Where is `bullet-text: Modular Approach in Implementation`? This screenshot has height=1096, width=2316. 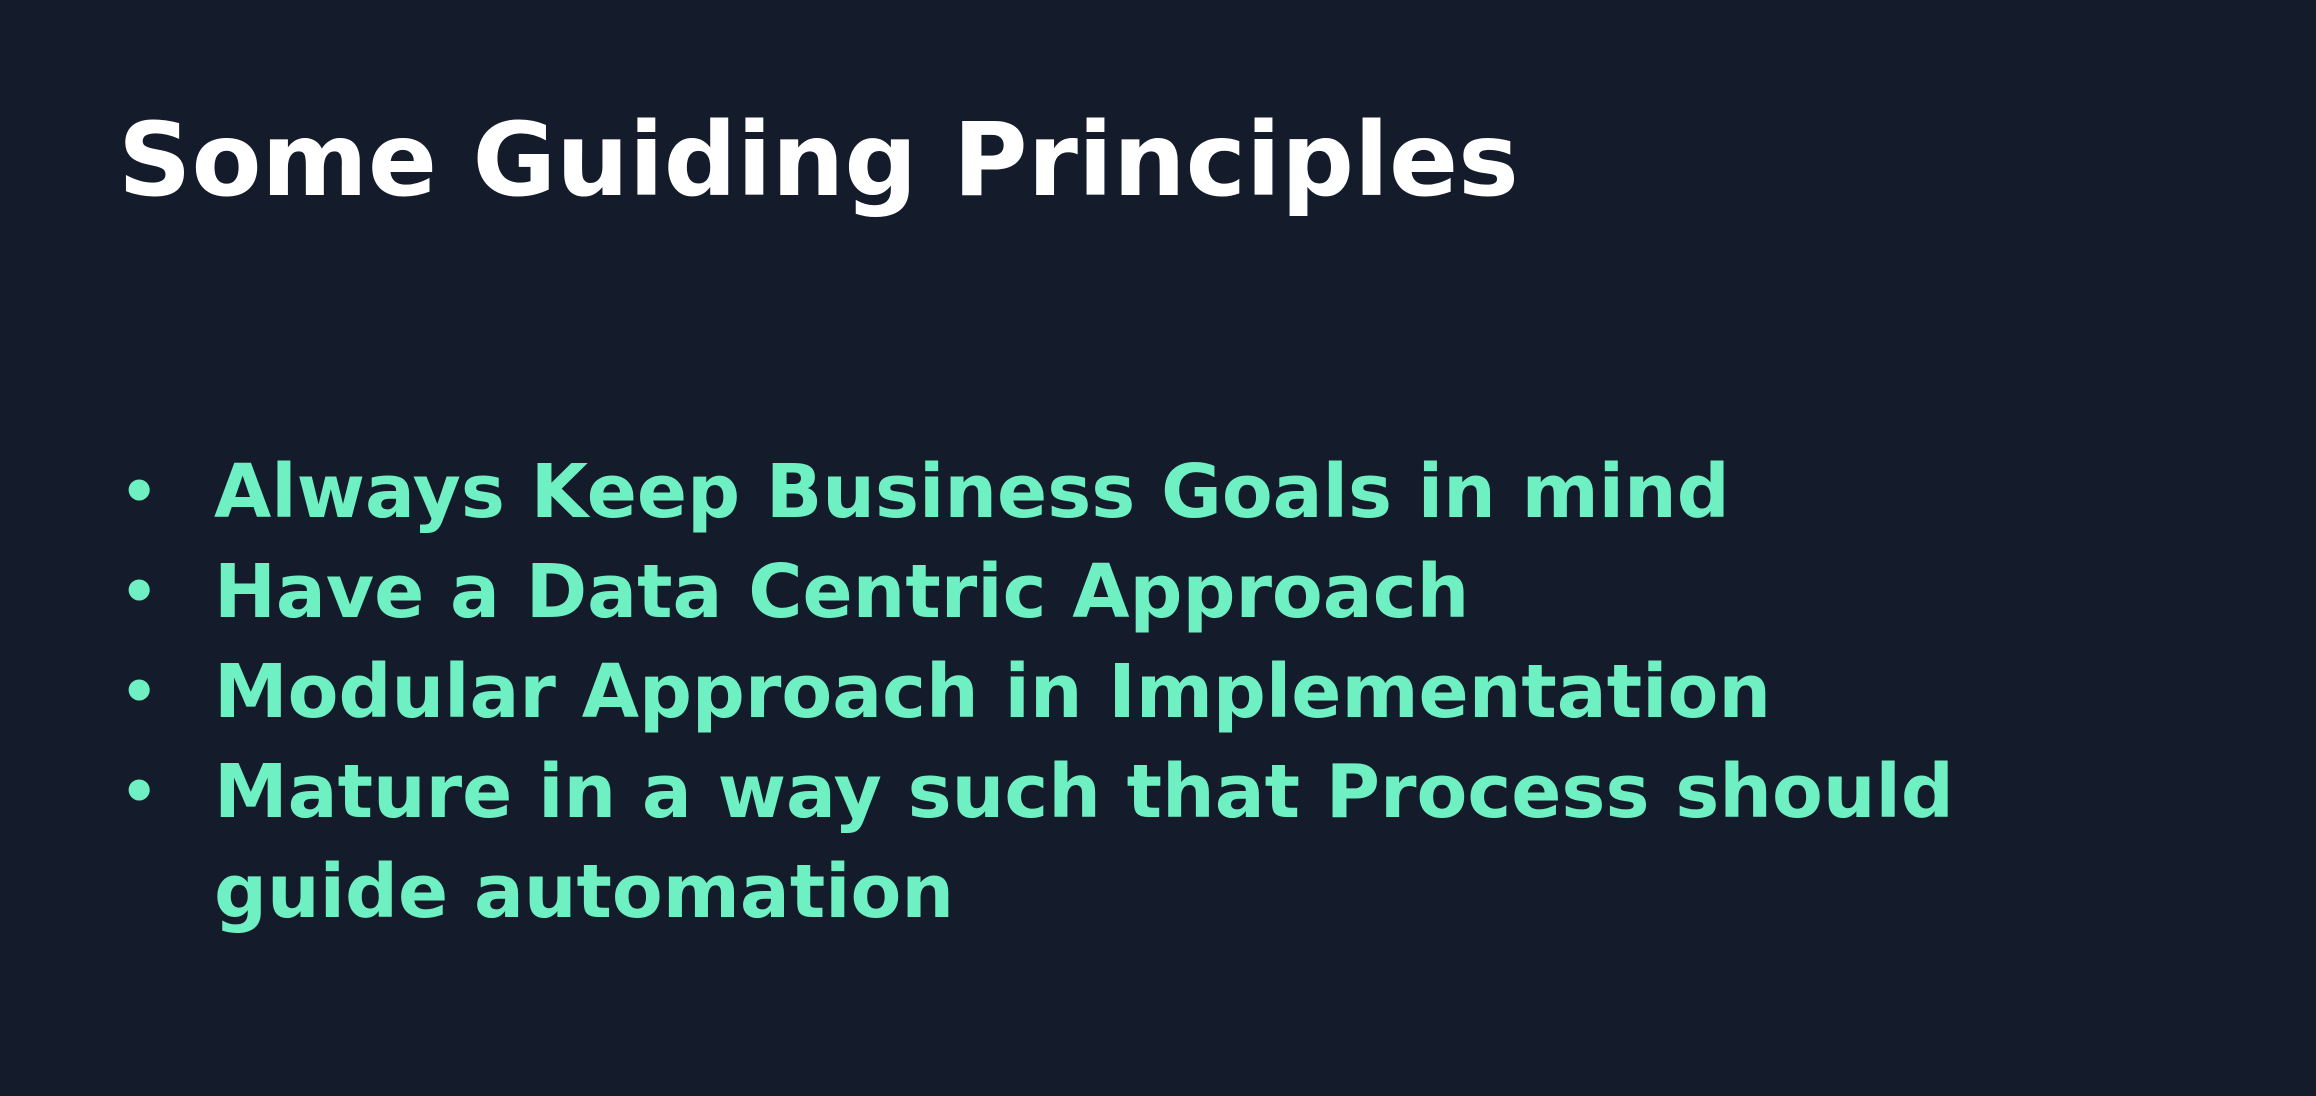
bullet-text: Modular Approach in Implementation is located at coordinates (992, 692).